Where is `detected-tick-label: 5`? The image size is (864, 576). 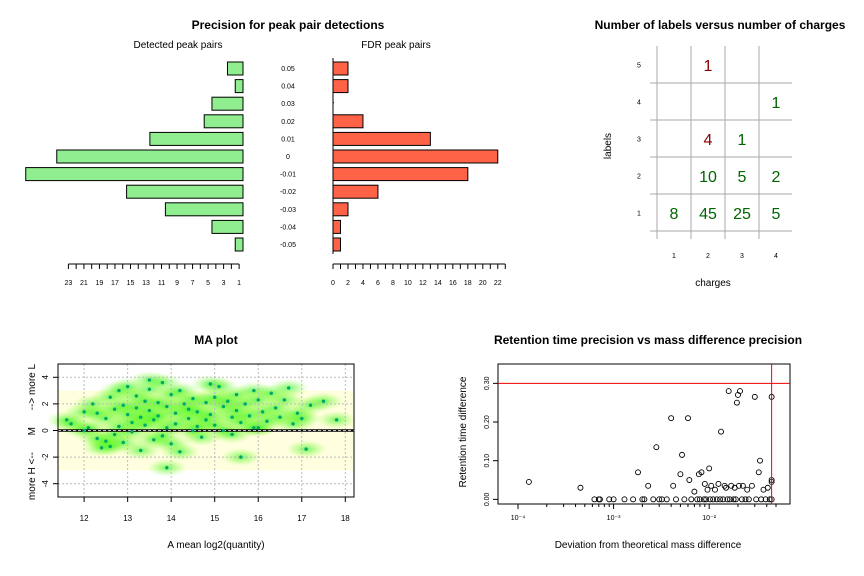 detected-tick-label: 5 is located at coordinates (208, 283).